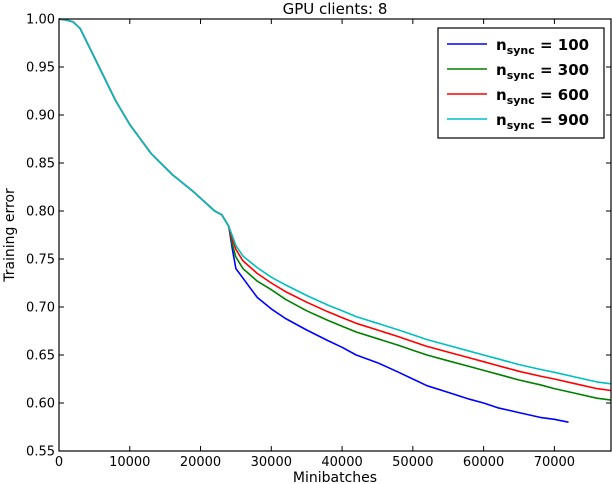  I want to click on x-tick-label: 60000, so click(483, 462).